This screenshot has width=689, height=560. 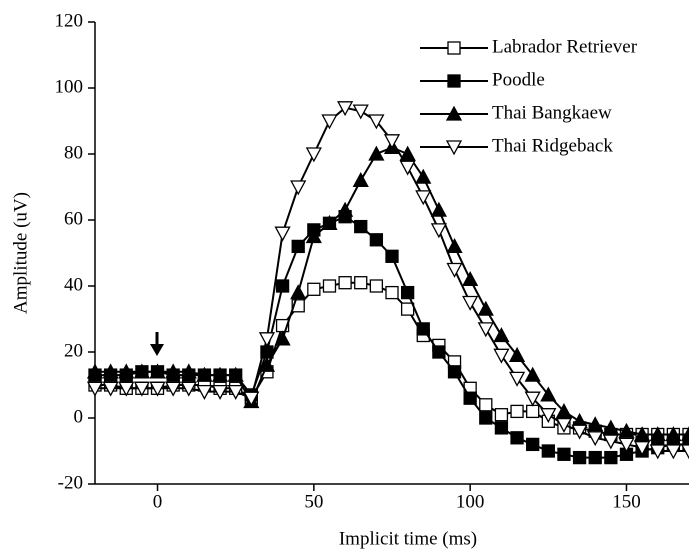 What do you see at coordinates (313, 501) in the screenshot?
I see `x-tick-label: 50` at bounding box center [313, 501].